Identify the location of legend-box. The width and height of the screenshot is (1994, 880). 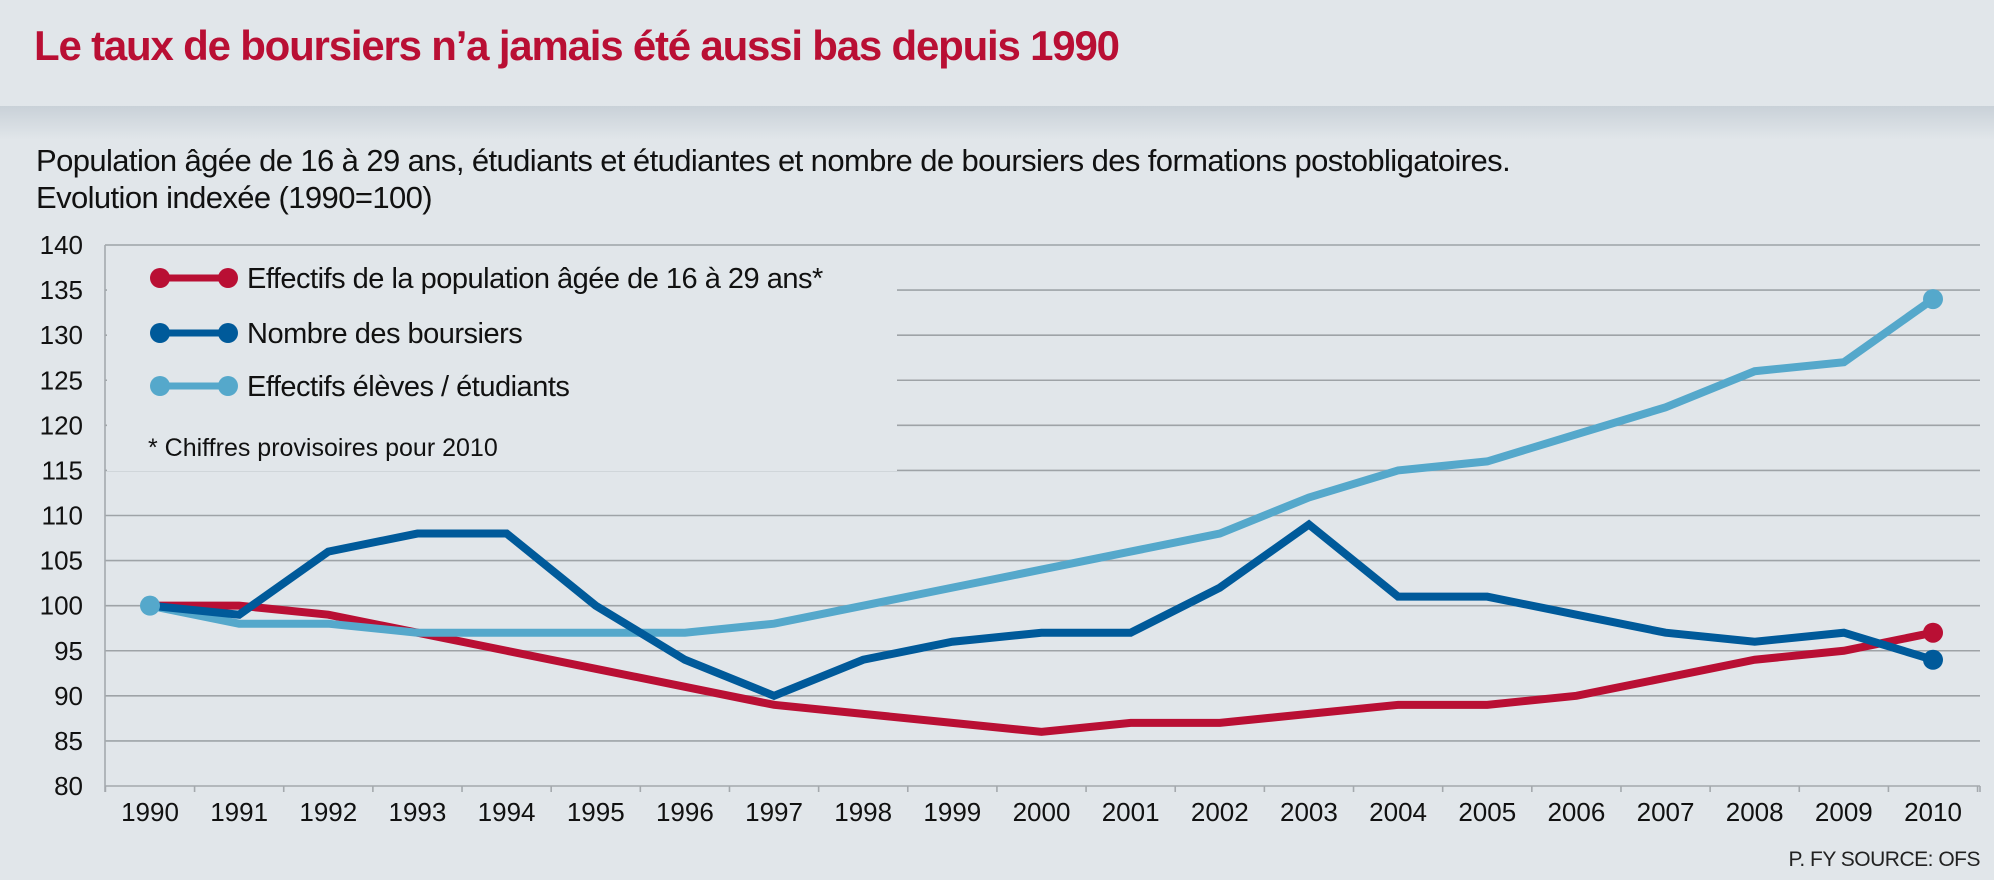
(502, 361).